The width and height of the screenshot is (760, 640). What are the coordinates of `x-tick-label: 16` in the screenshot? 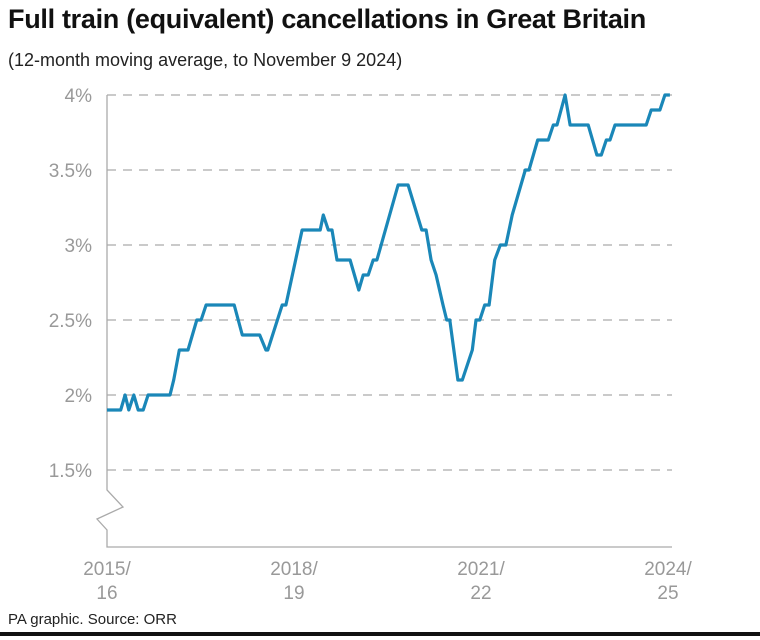 It's located at (106, 593).